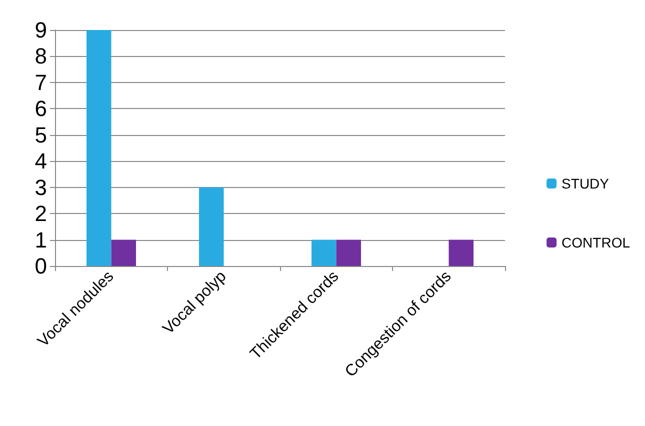 Image resolution: width=645 pixels, height=426 pixels. What do you see at coordinates (40, 187) in the screenshot?
I see `y-tick-label: 3` at bounding box center [40, 187].